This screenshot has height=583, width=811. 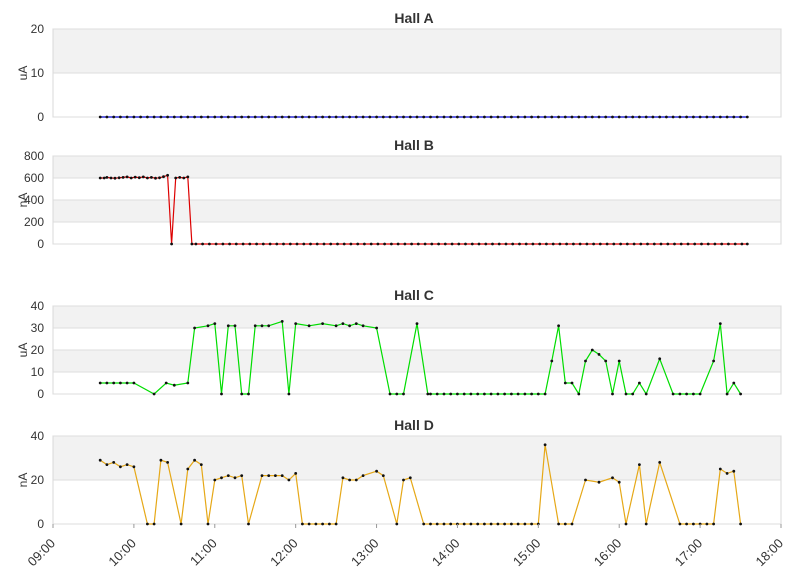 I want to click on y-axis-label: nA, so click(x=23, y=480).